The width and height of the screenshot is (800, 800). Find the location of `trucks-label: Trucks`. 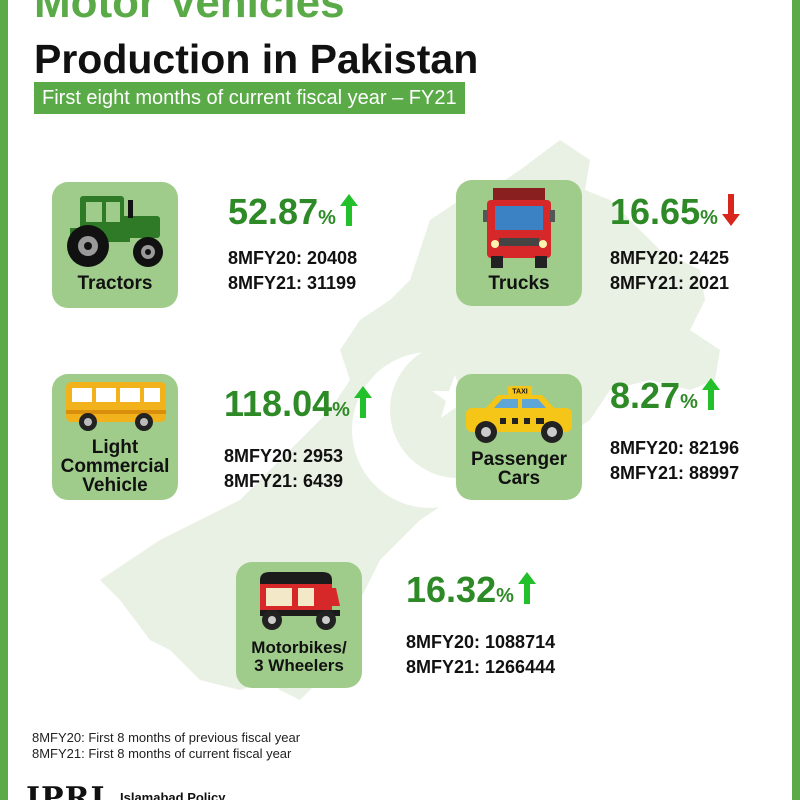

trucks-label: Trucks is located at coordinates (519, 283).